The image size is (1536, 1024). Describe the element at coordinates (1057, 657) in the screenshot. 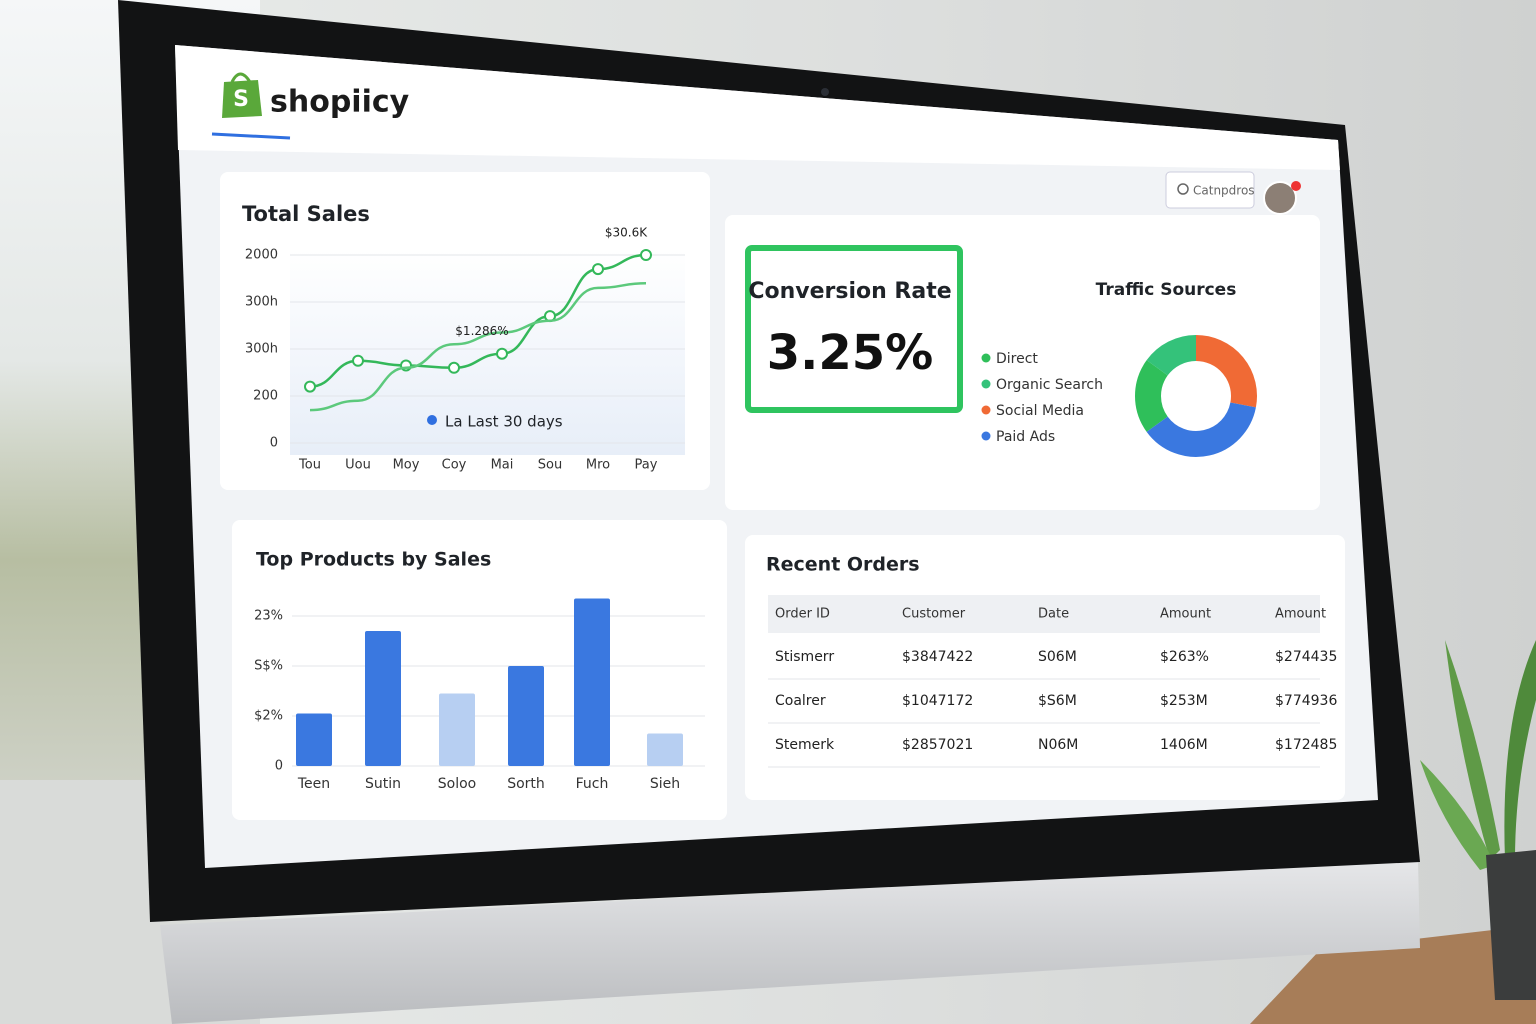

I see `table-cell: S06M` at that location.